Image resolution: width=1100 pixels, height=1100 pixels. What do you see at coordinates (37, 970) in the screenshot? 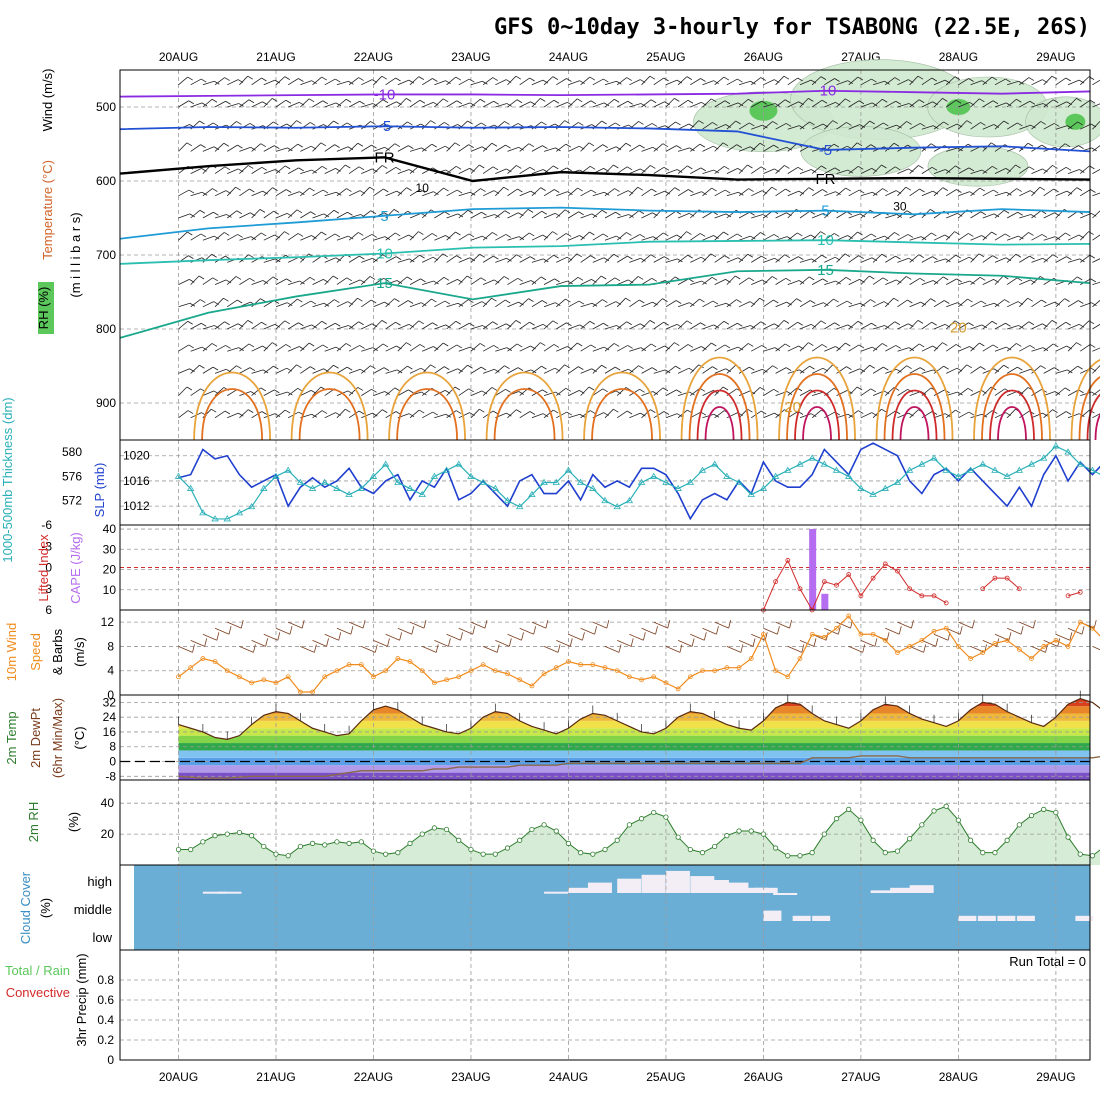
I see `precip-legend-total: Total / Rain` at bounding box center [37, 970].